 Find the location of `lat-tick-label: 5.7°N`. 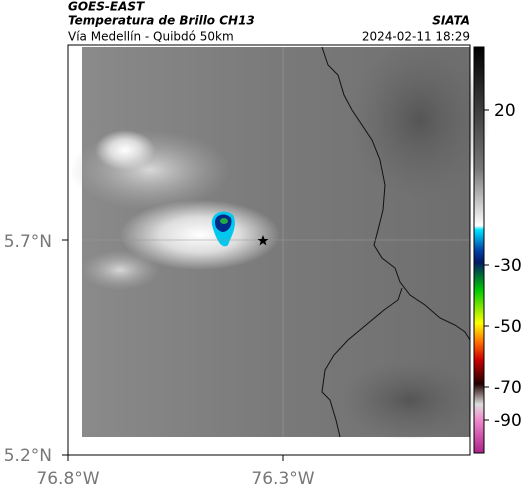

lat-tick-label: 5.7°N is located at coordinates (28, 242).